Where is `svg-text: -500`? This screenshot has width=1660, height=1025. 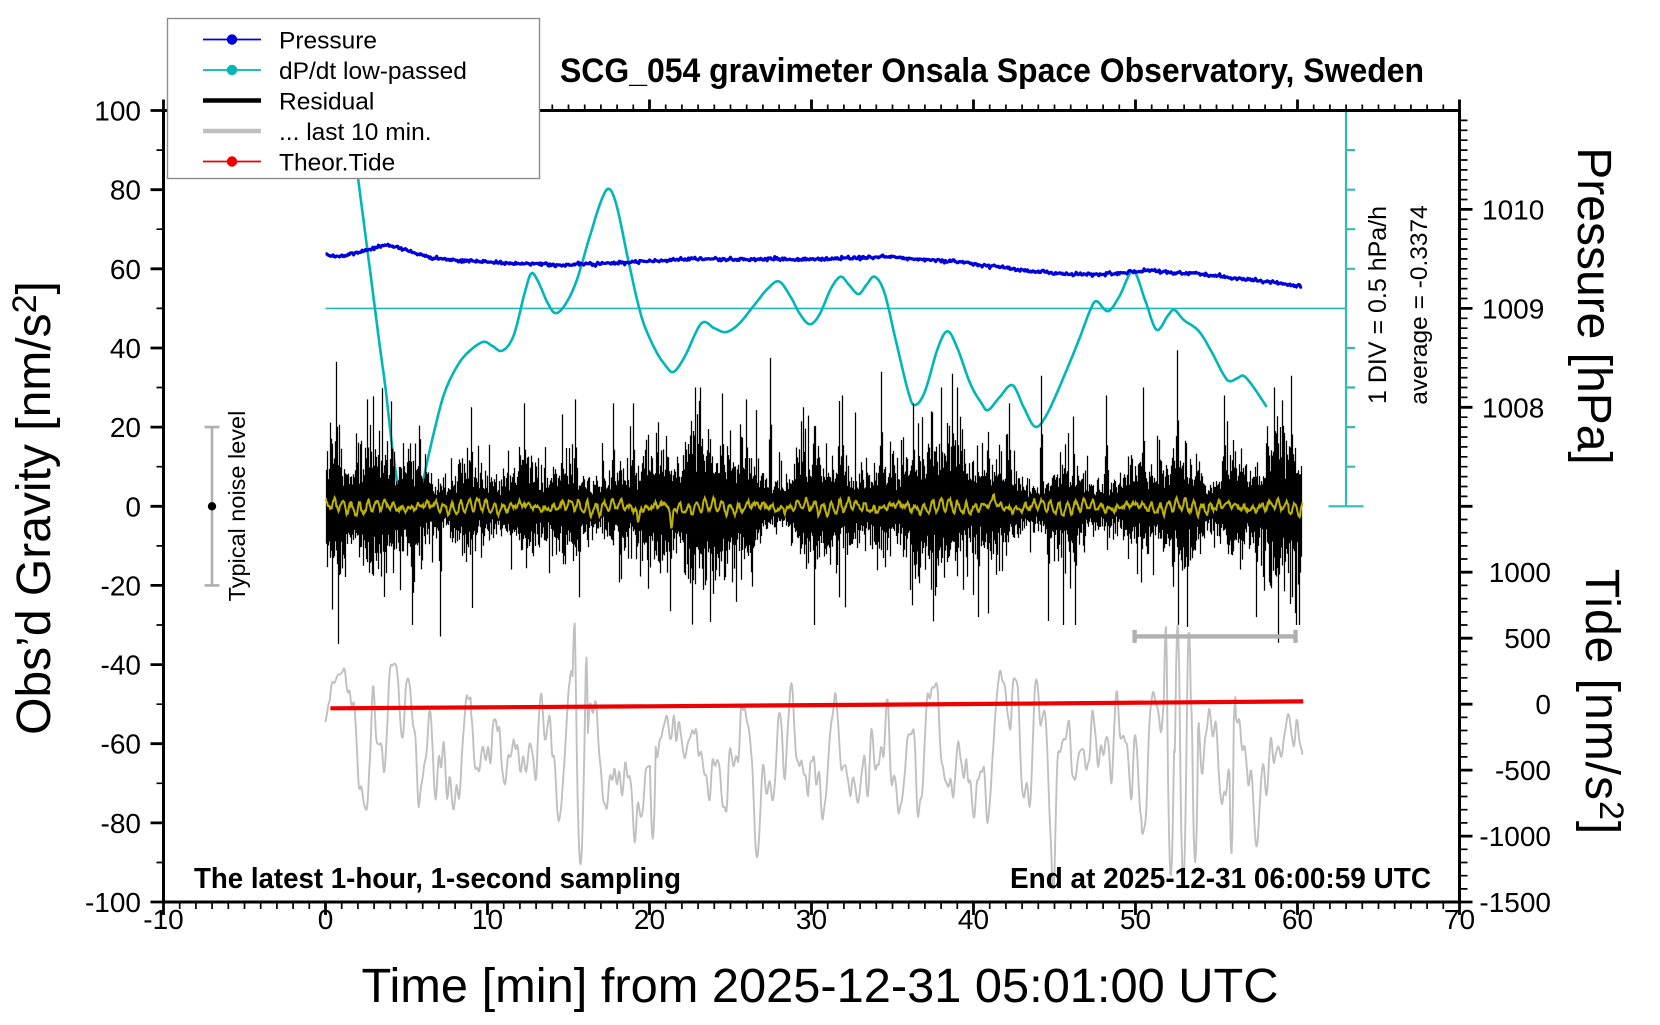
svg-text: -500 is located at coordinates (1523, 770).